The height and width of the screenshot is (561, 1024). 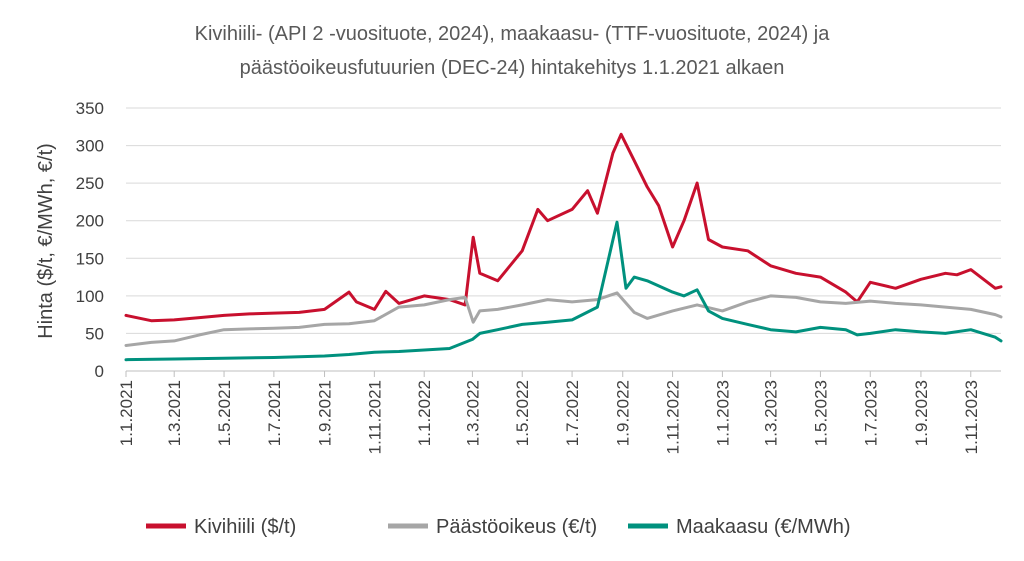 What do you see at coordinates (771, 413) in the screenshot?
I see `x-tick-label: 1.3.2023` at bounding box center [771, 413].